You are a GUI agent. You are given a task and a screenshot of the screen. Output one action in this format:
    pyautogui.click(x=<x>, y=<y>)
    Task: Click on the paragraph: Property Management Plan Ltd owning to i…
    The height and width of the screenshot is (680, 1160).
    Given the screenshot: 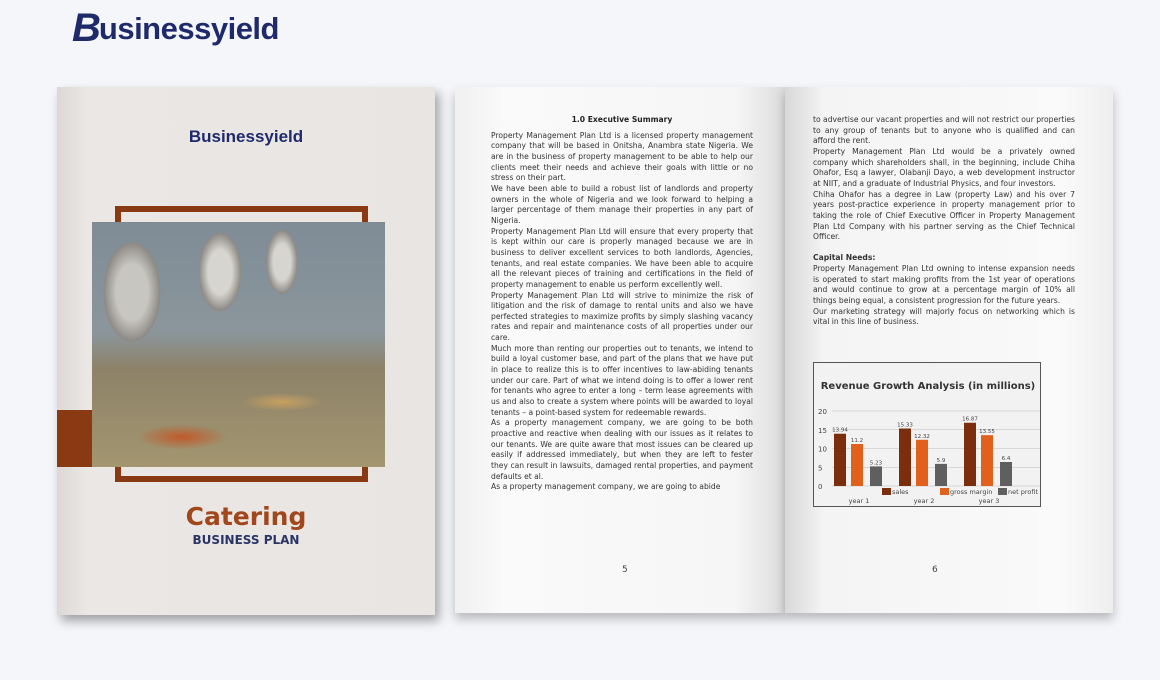 What is the action you would take?
    pyautogui.click(x=944, y=285)
    